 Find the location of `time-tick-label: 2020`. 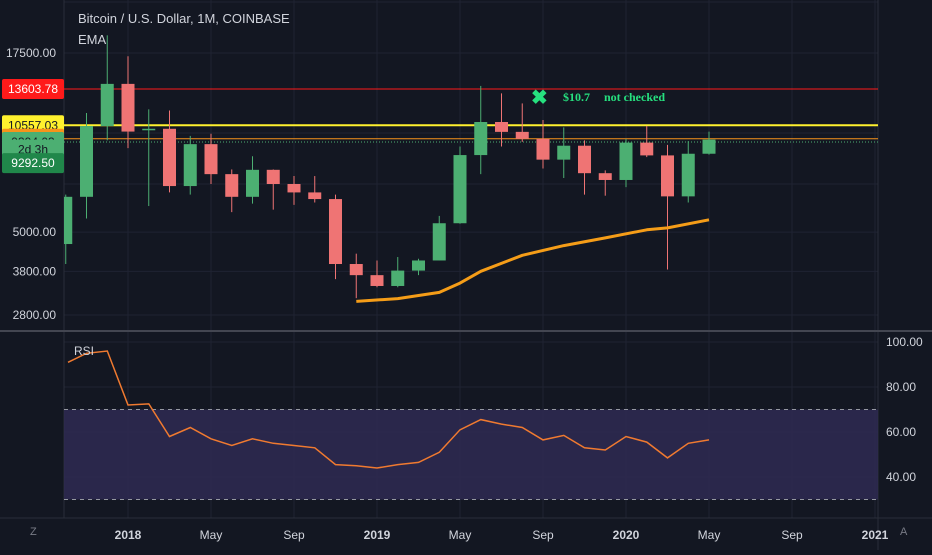

time-tick-label: 2020 is located at coordinates (626, 535).